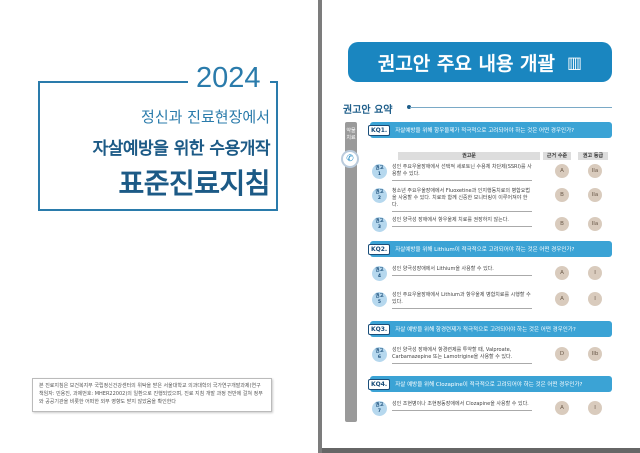  I want to click on cover-title-line2: 표준진료지침, so click(194, 183).